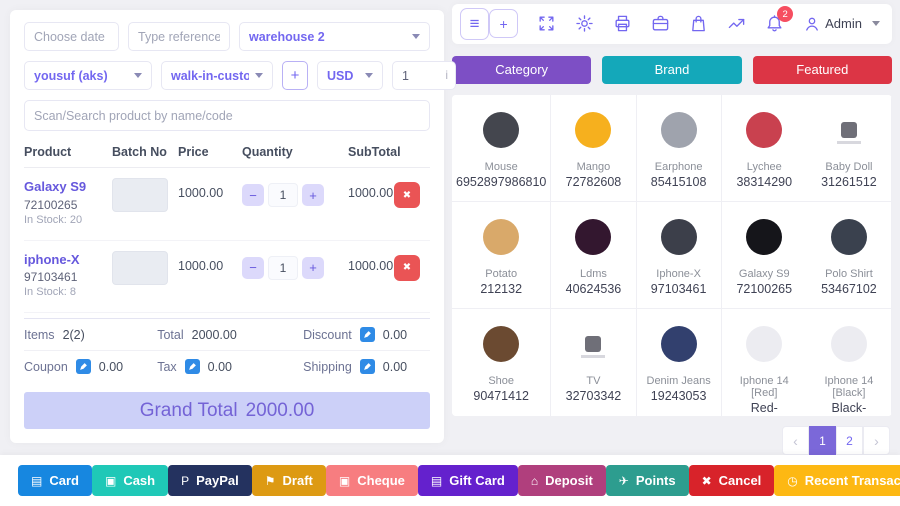 The image size is (900, 506). I want to click on page-1-button: 1, so click(822, 440).